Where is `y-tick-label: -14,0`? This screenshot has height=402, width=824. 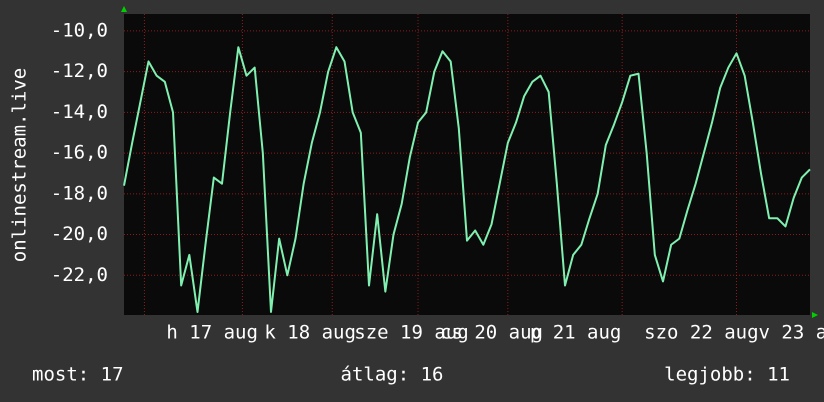
y-tick-label: -14,0 is located at coordinates (79, 112).